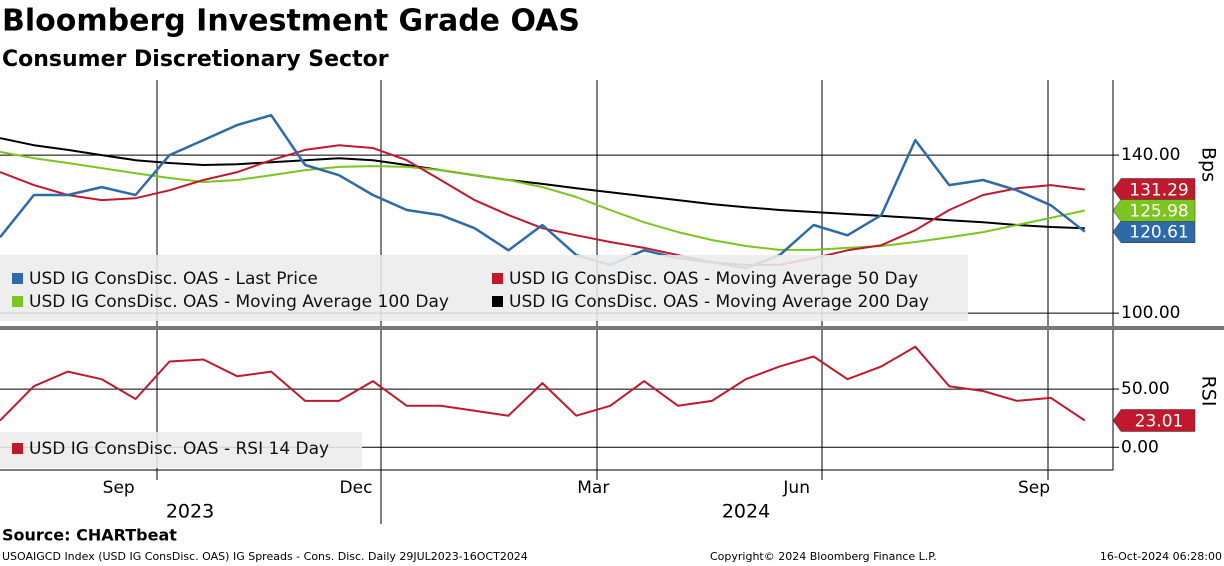 The image size is (1224, 566). Describe the element at coordinates (356, 488) in the screenshot. I see `x-tick-label: Dec` at that location.